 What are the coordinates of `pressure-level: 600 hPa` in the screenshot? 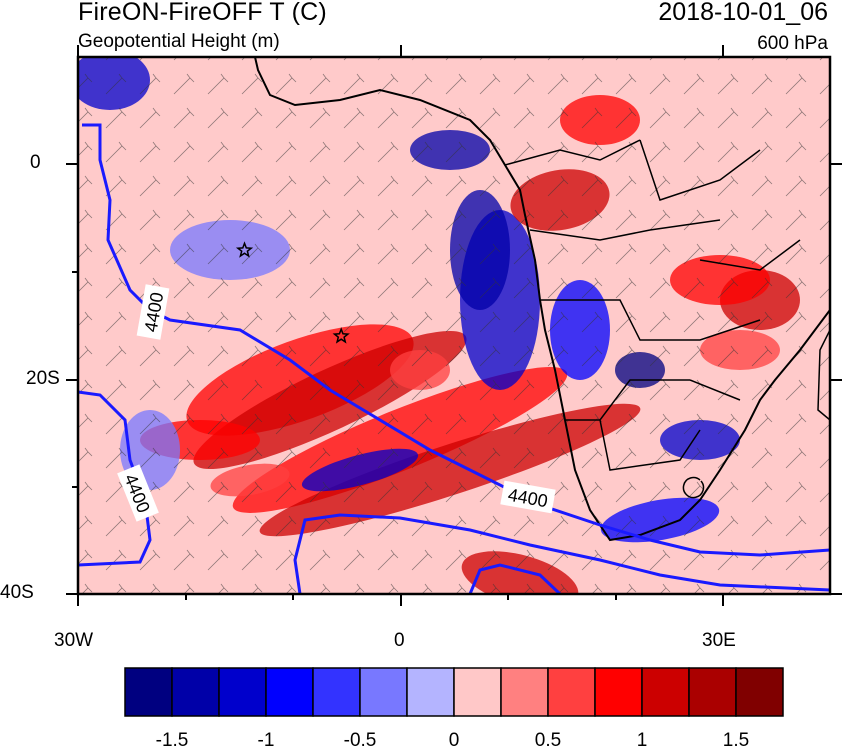 It's located at (792, 43).